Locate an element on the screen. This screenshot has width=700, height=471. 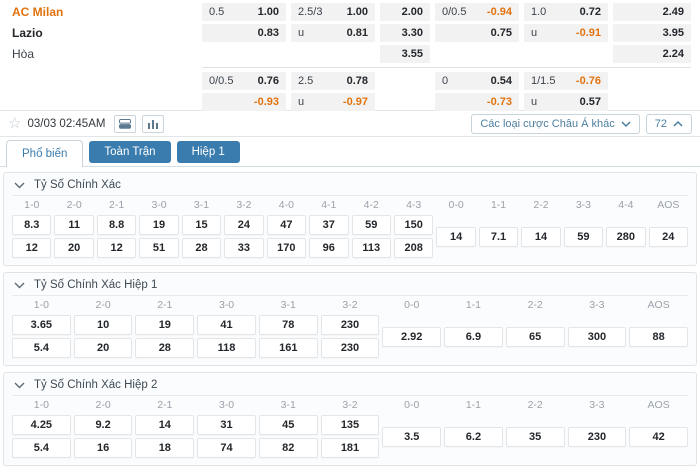
odds-cell: 300 is located at coordinates (597, 336).